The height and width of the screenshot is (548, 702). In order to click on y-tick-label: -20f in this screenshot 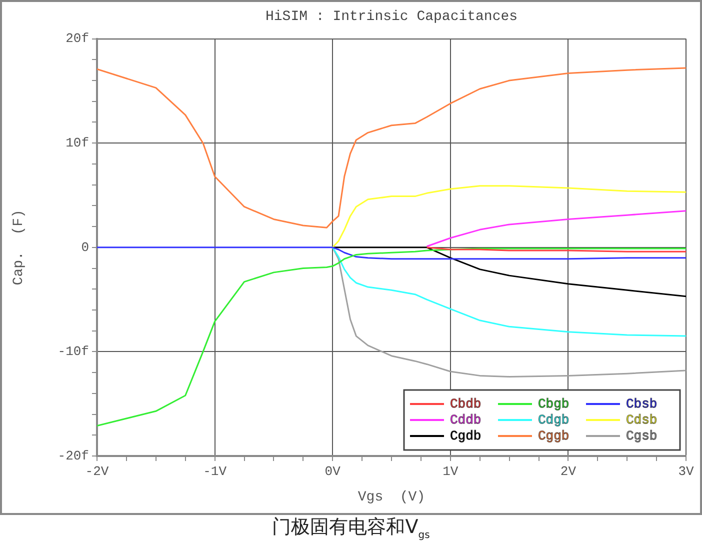, I will do `click(73, 456)`.